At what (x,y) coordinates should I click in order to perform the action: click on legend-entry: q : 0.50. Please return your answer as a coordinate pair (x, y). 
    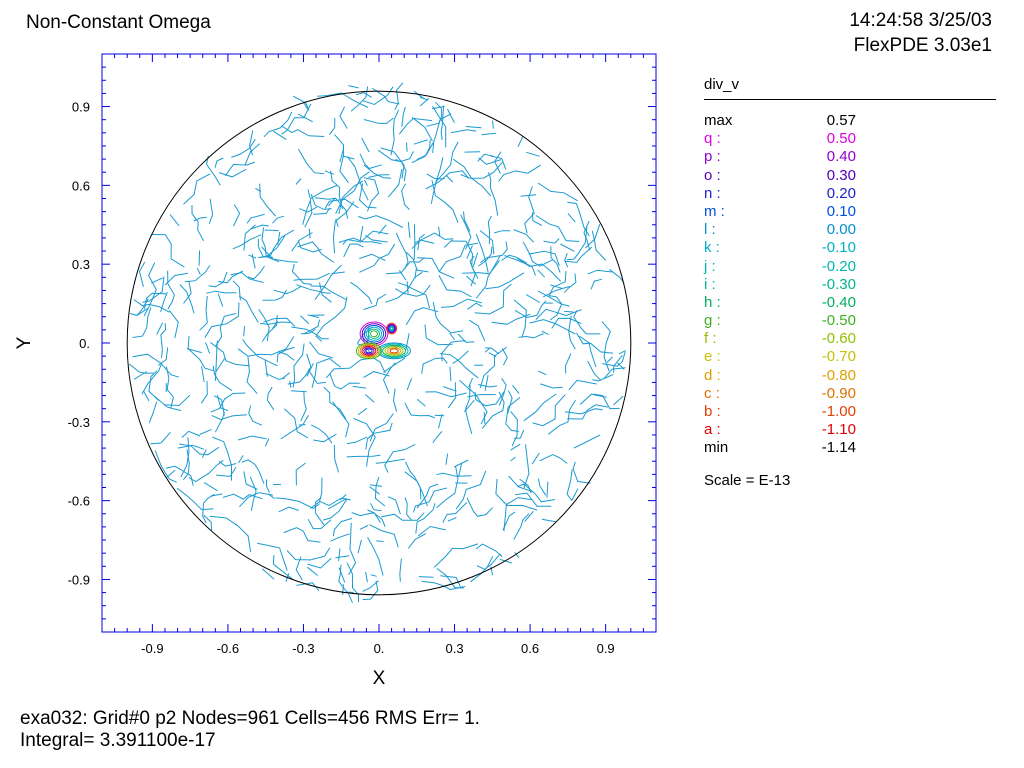
    Looking at the image, I should click on (850, 139).